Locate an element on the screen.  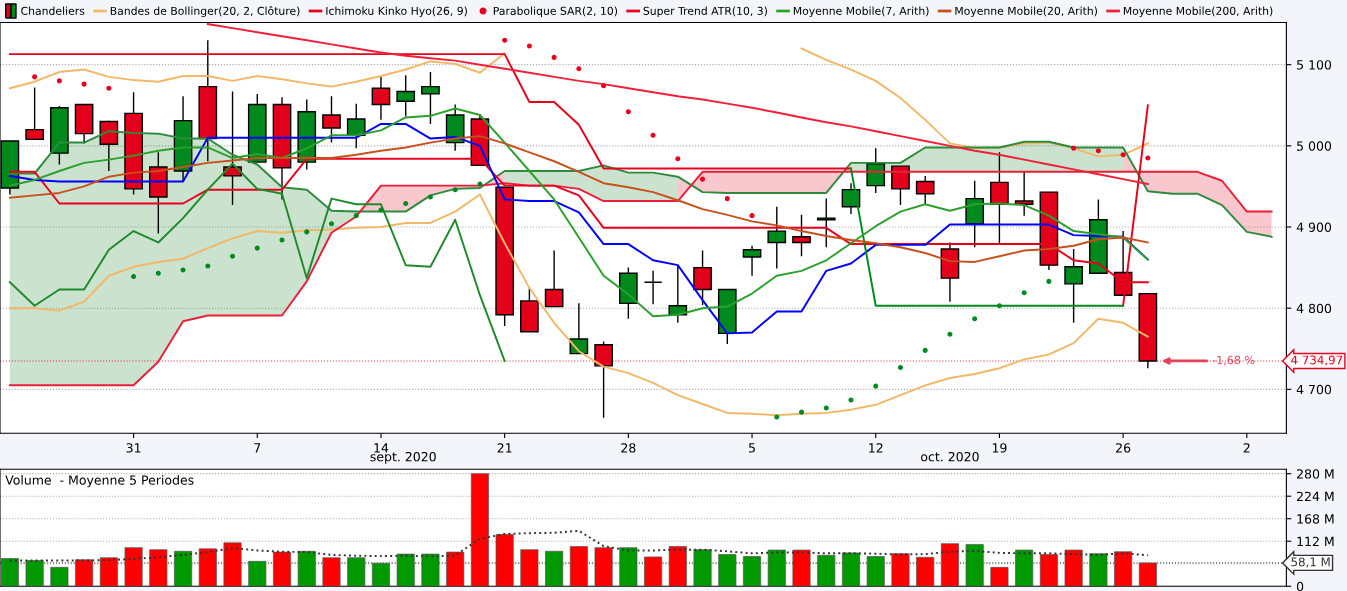
annotation: -1,68 % is located at coordinates (1233, 360).